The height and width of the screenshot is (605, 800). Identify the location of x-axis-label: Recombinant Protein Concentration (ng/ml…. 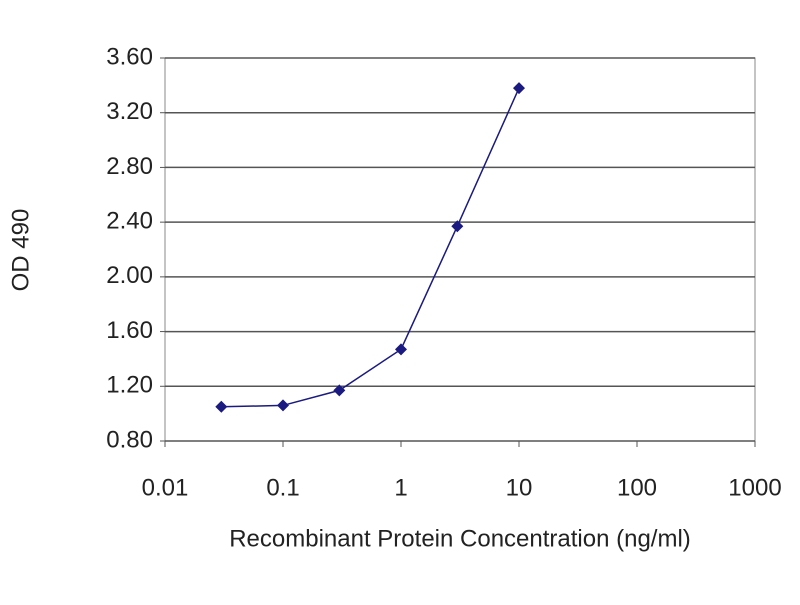
(460, 538).